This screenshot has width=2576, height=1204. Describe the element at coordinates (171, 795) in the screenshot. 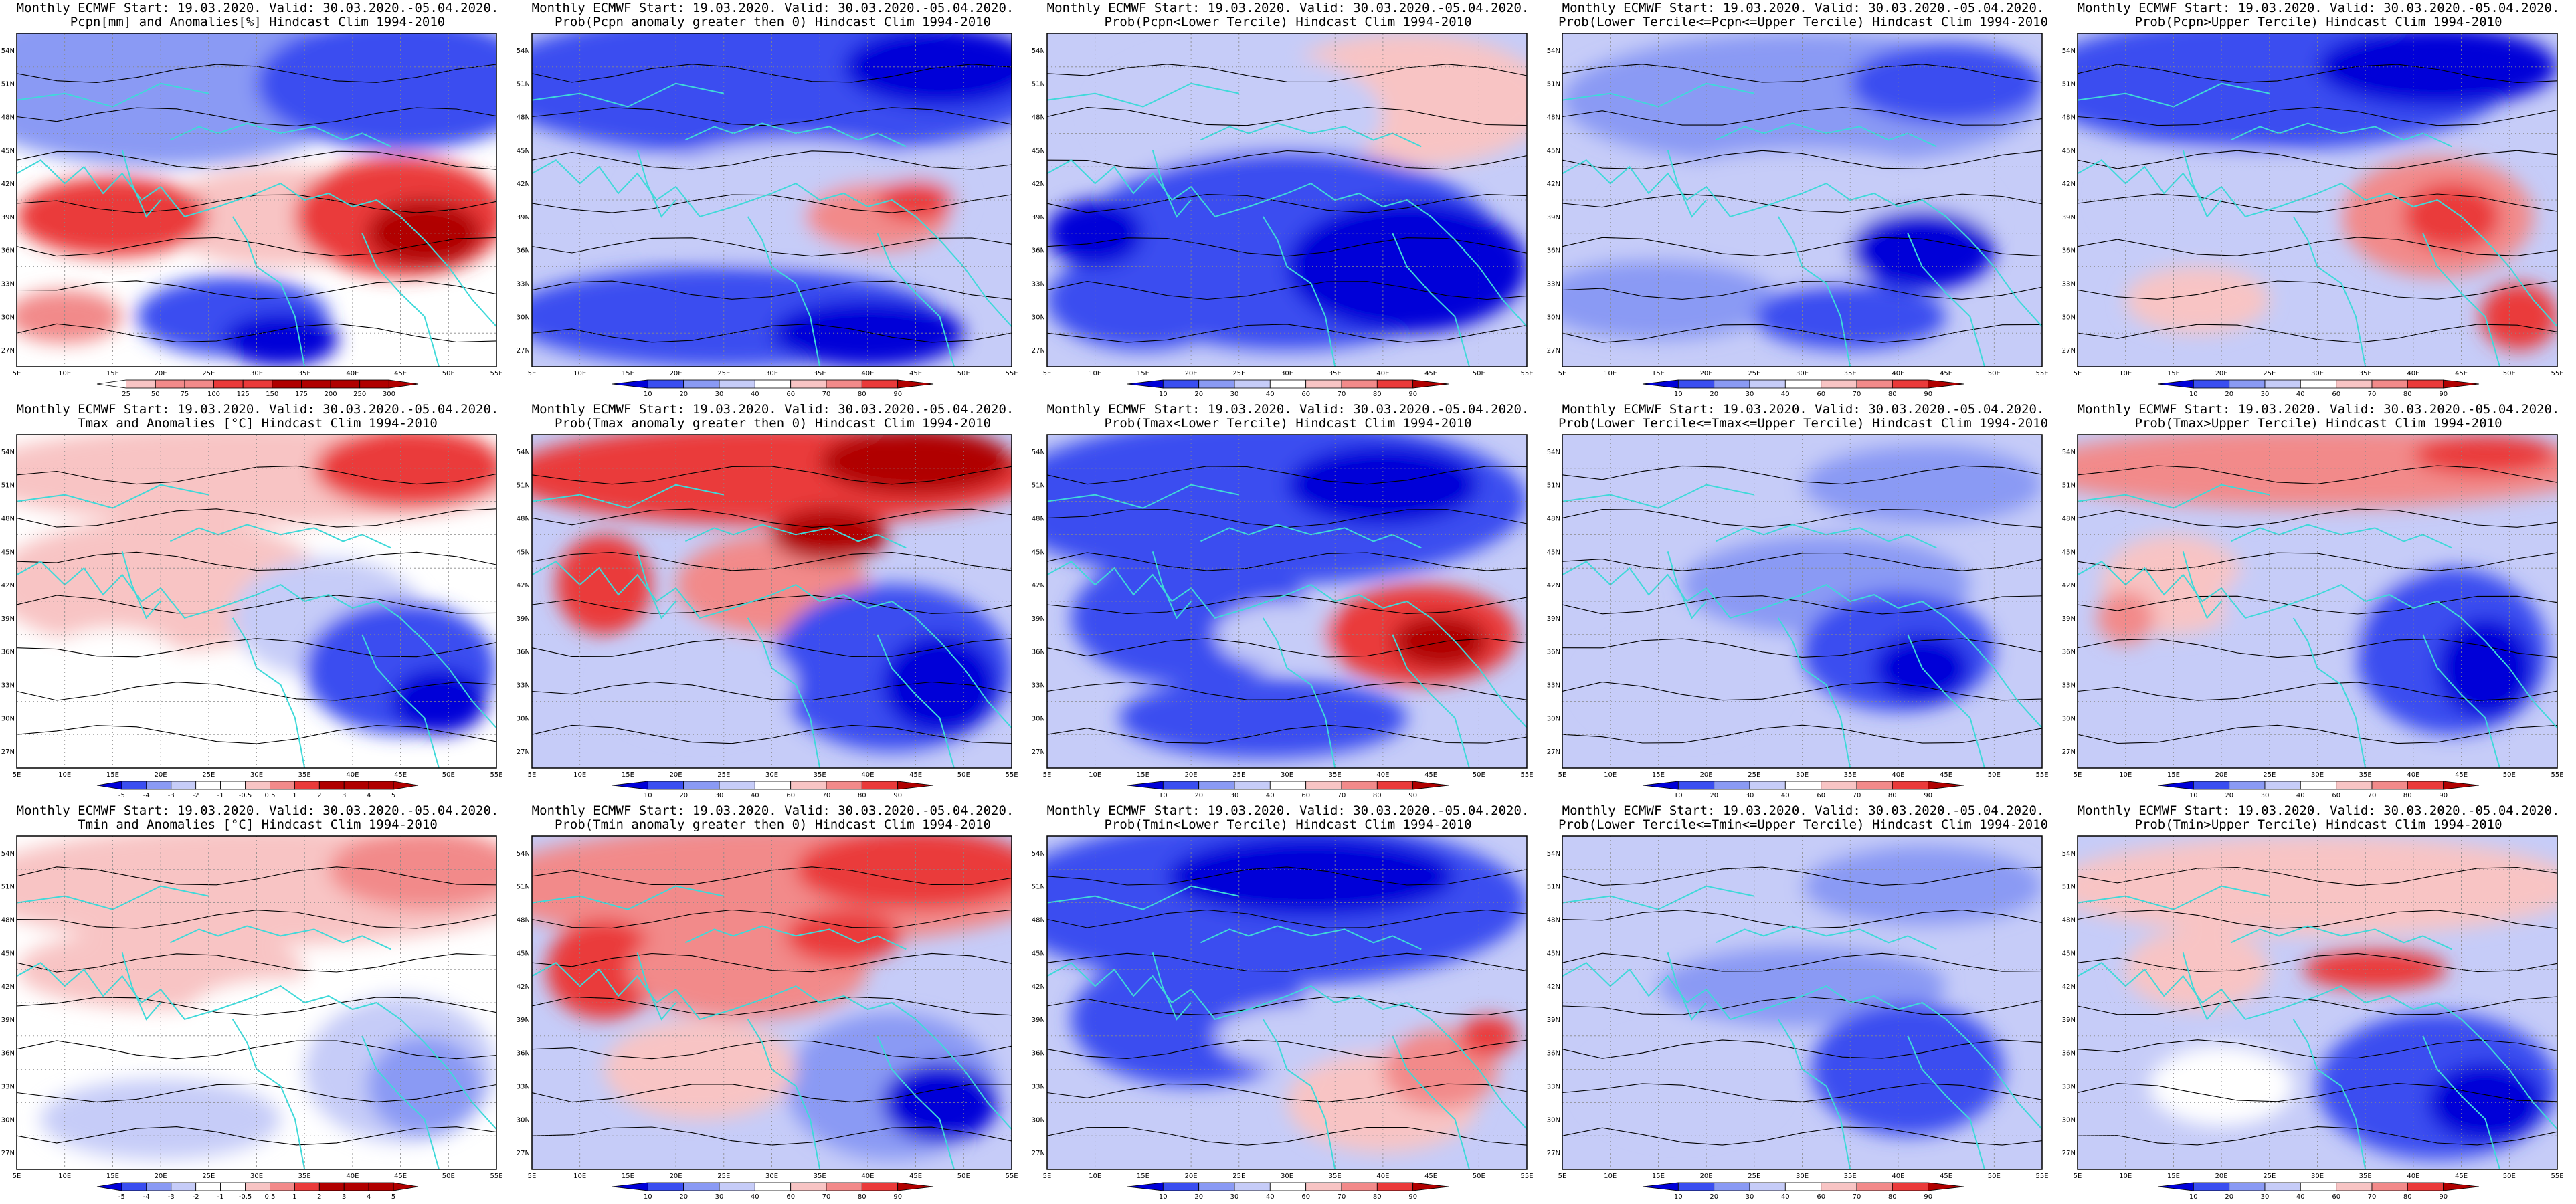

I see `colorbar-label: -3` at that location.